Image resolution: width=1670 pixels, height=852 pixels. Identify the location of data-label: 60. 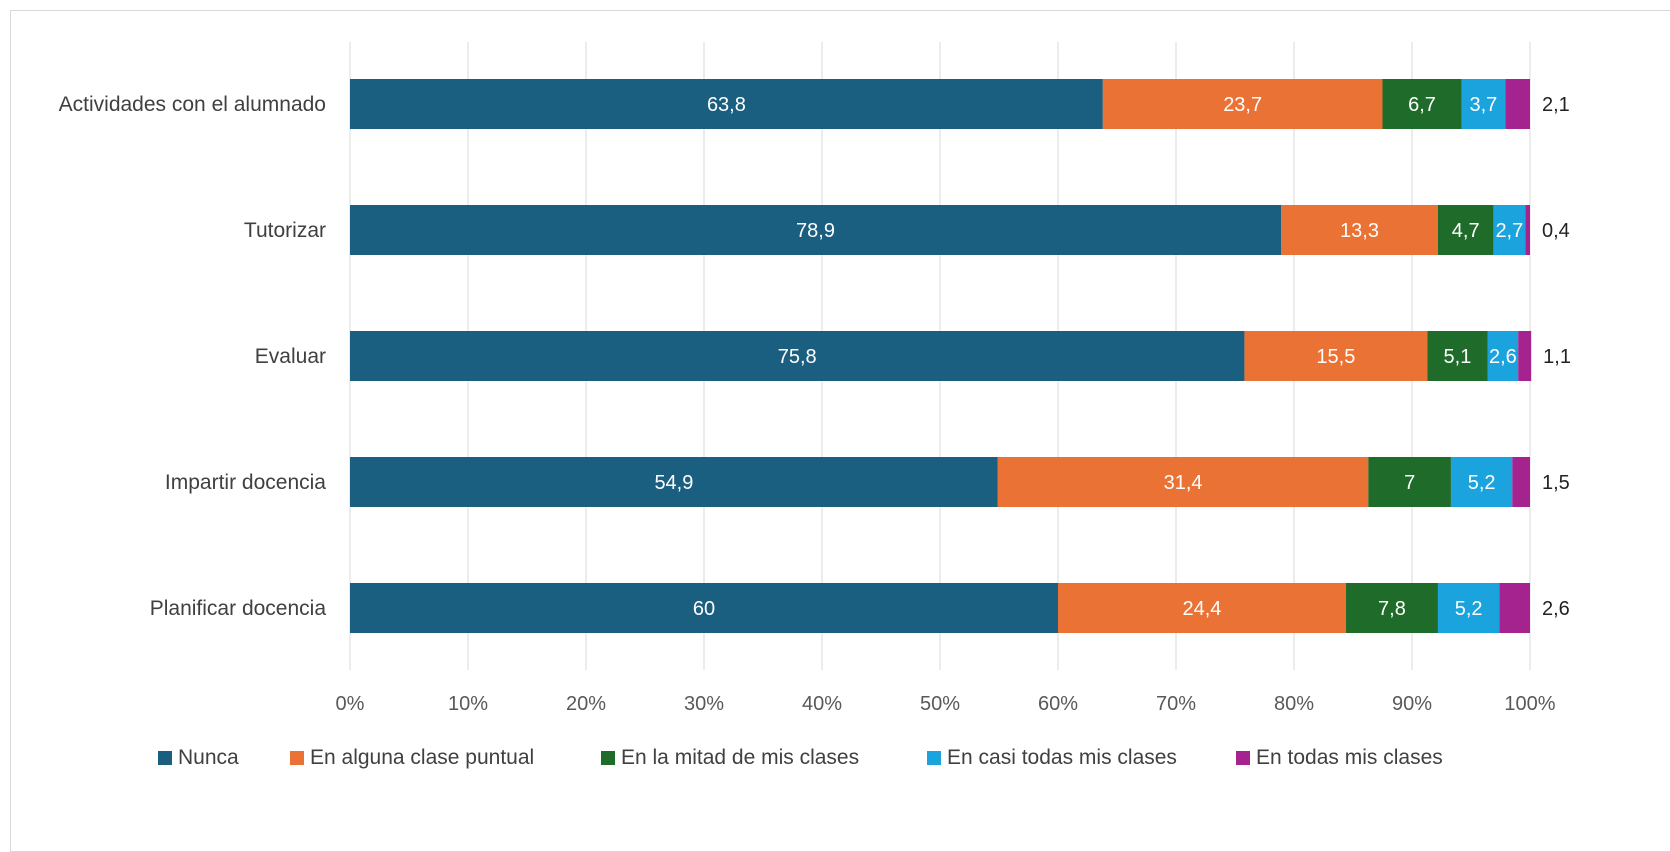
(704, 609).